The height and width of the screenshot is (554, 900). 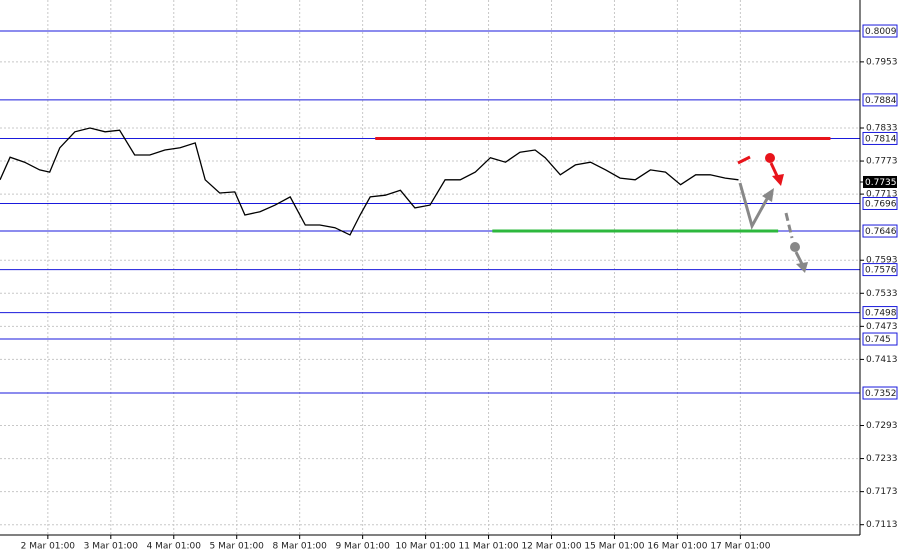 What do you see at coordinates (882, 327) in the screenshot?
I see `y-tick-label: 0.7473` at bounding box center [882, 327].